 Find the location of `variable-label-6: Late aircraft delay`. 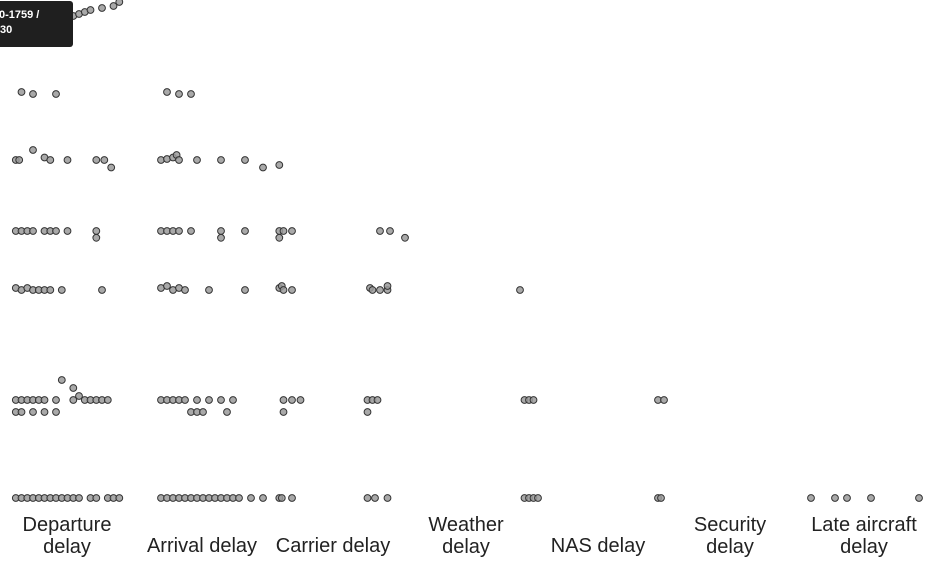

variable-label-6: Late aircraft delay is located at coordinates (864, 536).